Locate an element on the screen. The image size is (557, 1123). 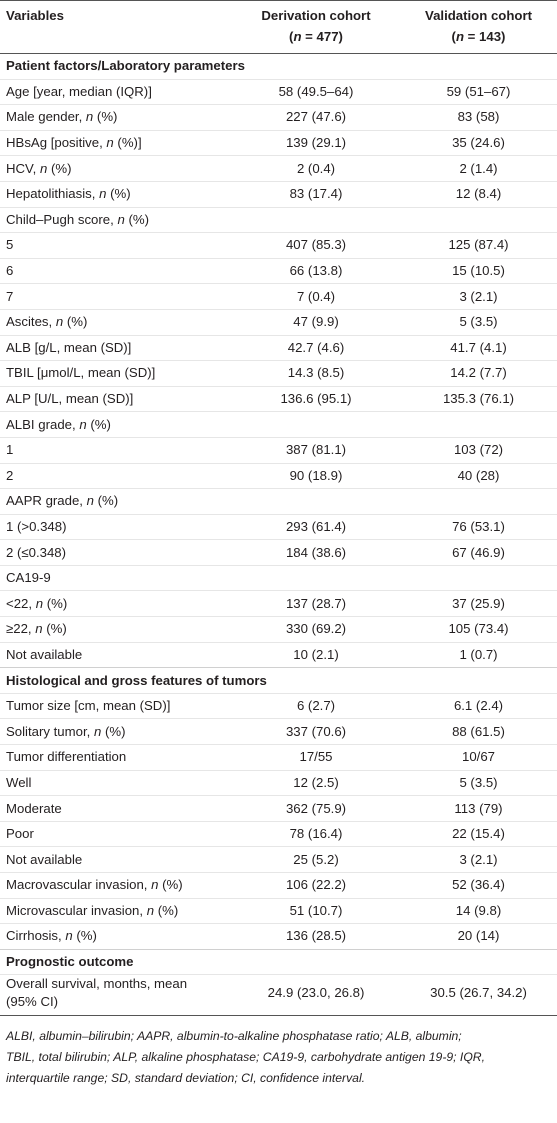
value-cell: 139 (29.1) is located at coordinates (316, 142).